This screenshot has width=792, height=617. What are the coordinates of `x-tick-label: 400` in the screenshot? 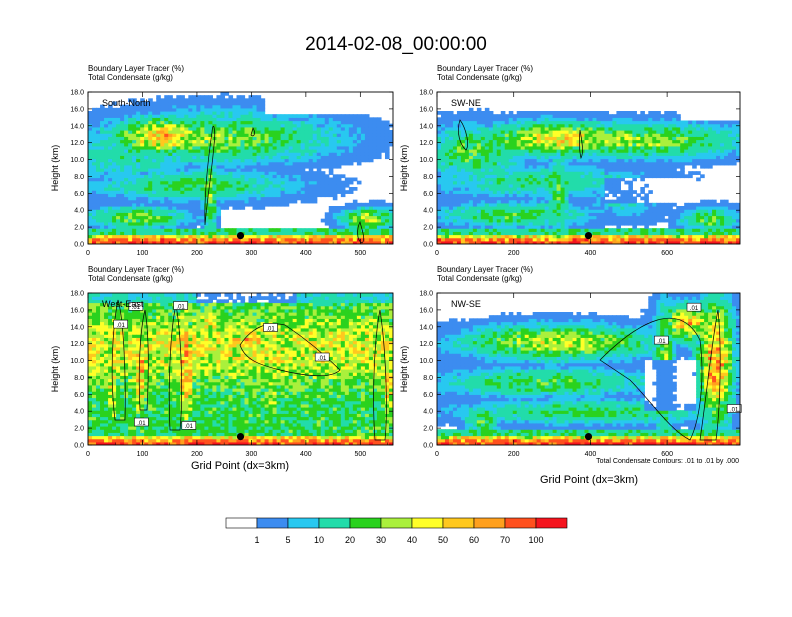 It's located at (306, 253).